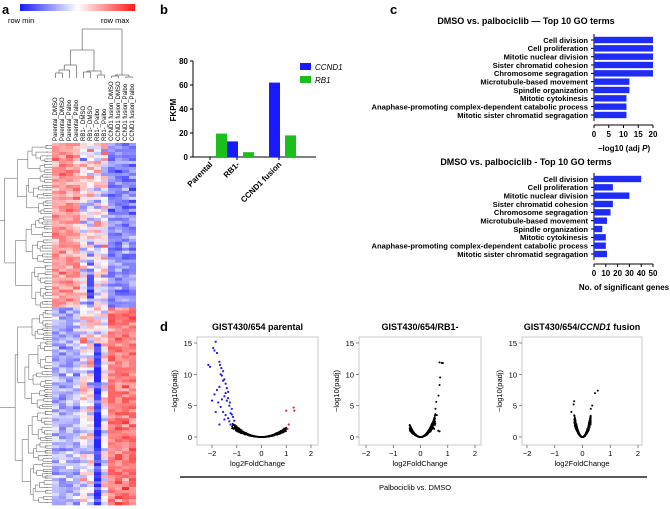  Describe the element at coordinates (623, 134) in the screenshot. I see `x-tick-label: 10` at that location.